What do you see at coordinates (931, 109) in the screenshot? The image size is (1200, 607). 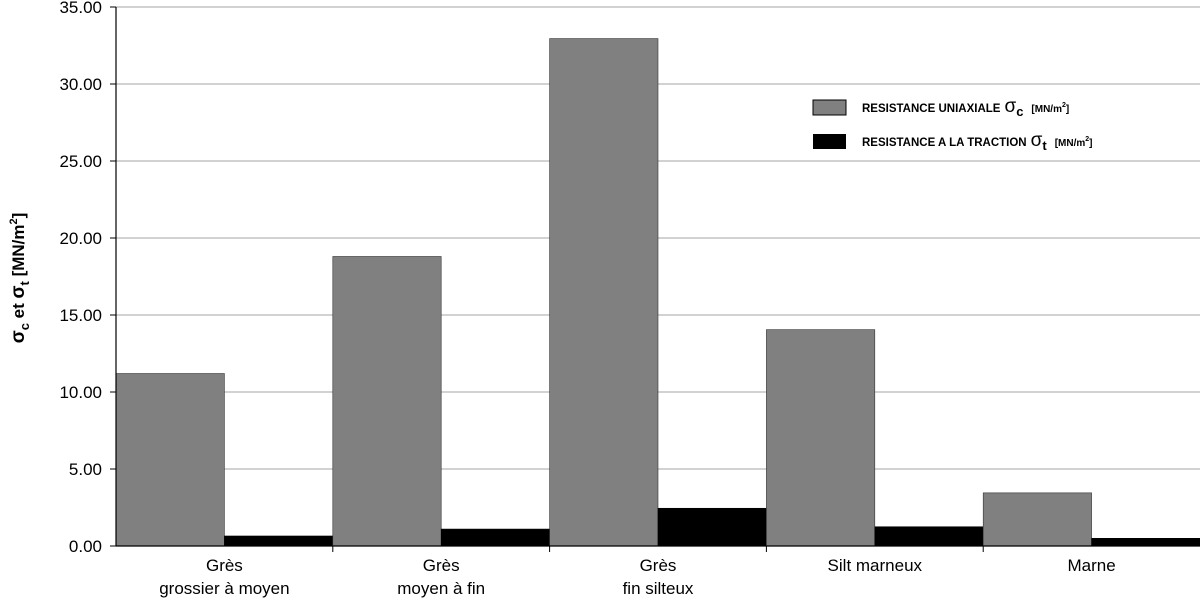 I see `legend-compression-name: RESISTANCE UNIAXIALE` at bounding box center [931, 109].